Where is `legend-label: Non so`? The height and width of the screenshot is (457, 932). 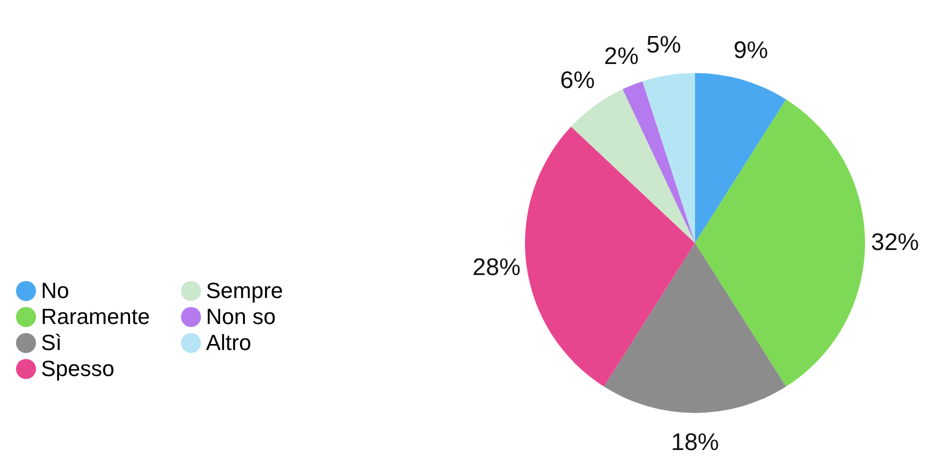 legend-label: Non so is located at coordinates (241, 316).